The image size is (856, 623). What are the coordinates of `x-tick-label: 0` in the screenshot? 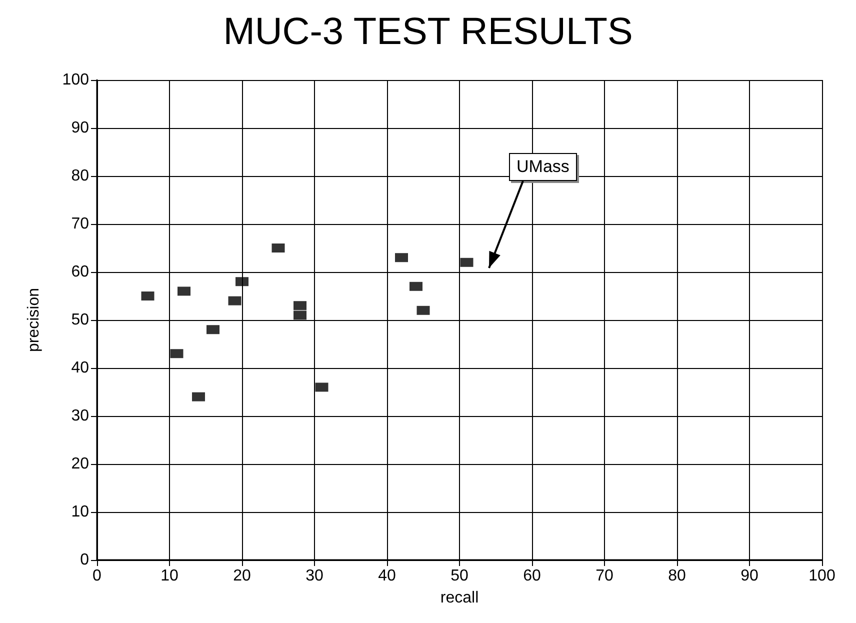 It's located at (97, 576).